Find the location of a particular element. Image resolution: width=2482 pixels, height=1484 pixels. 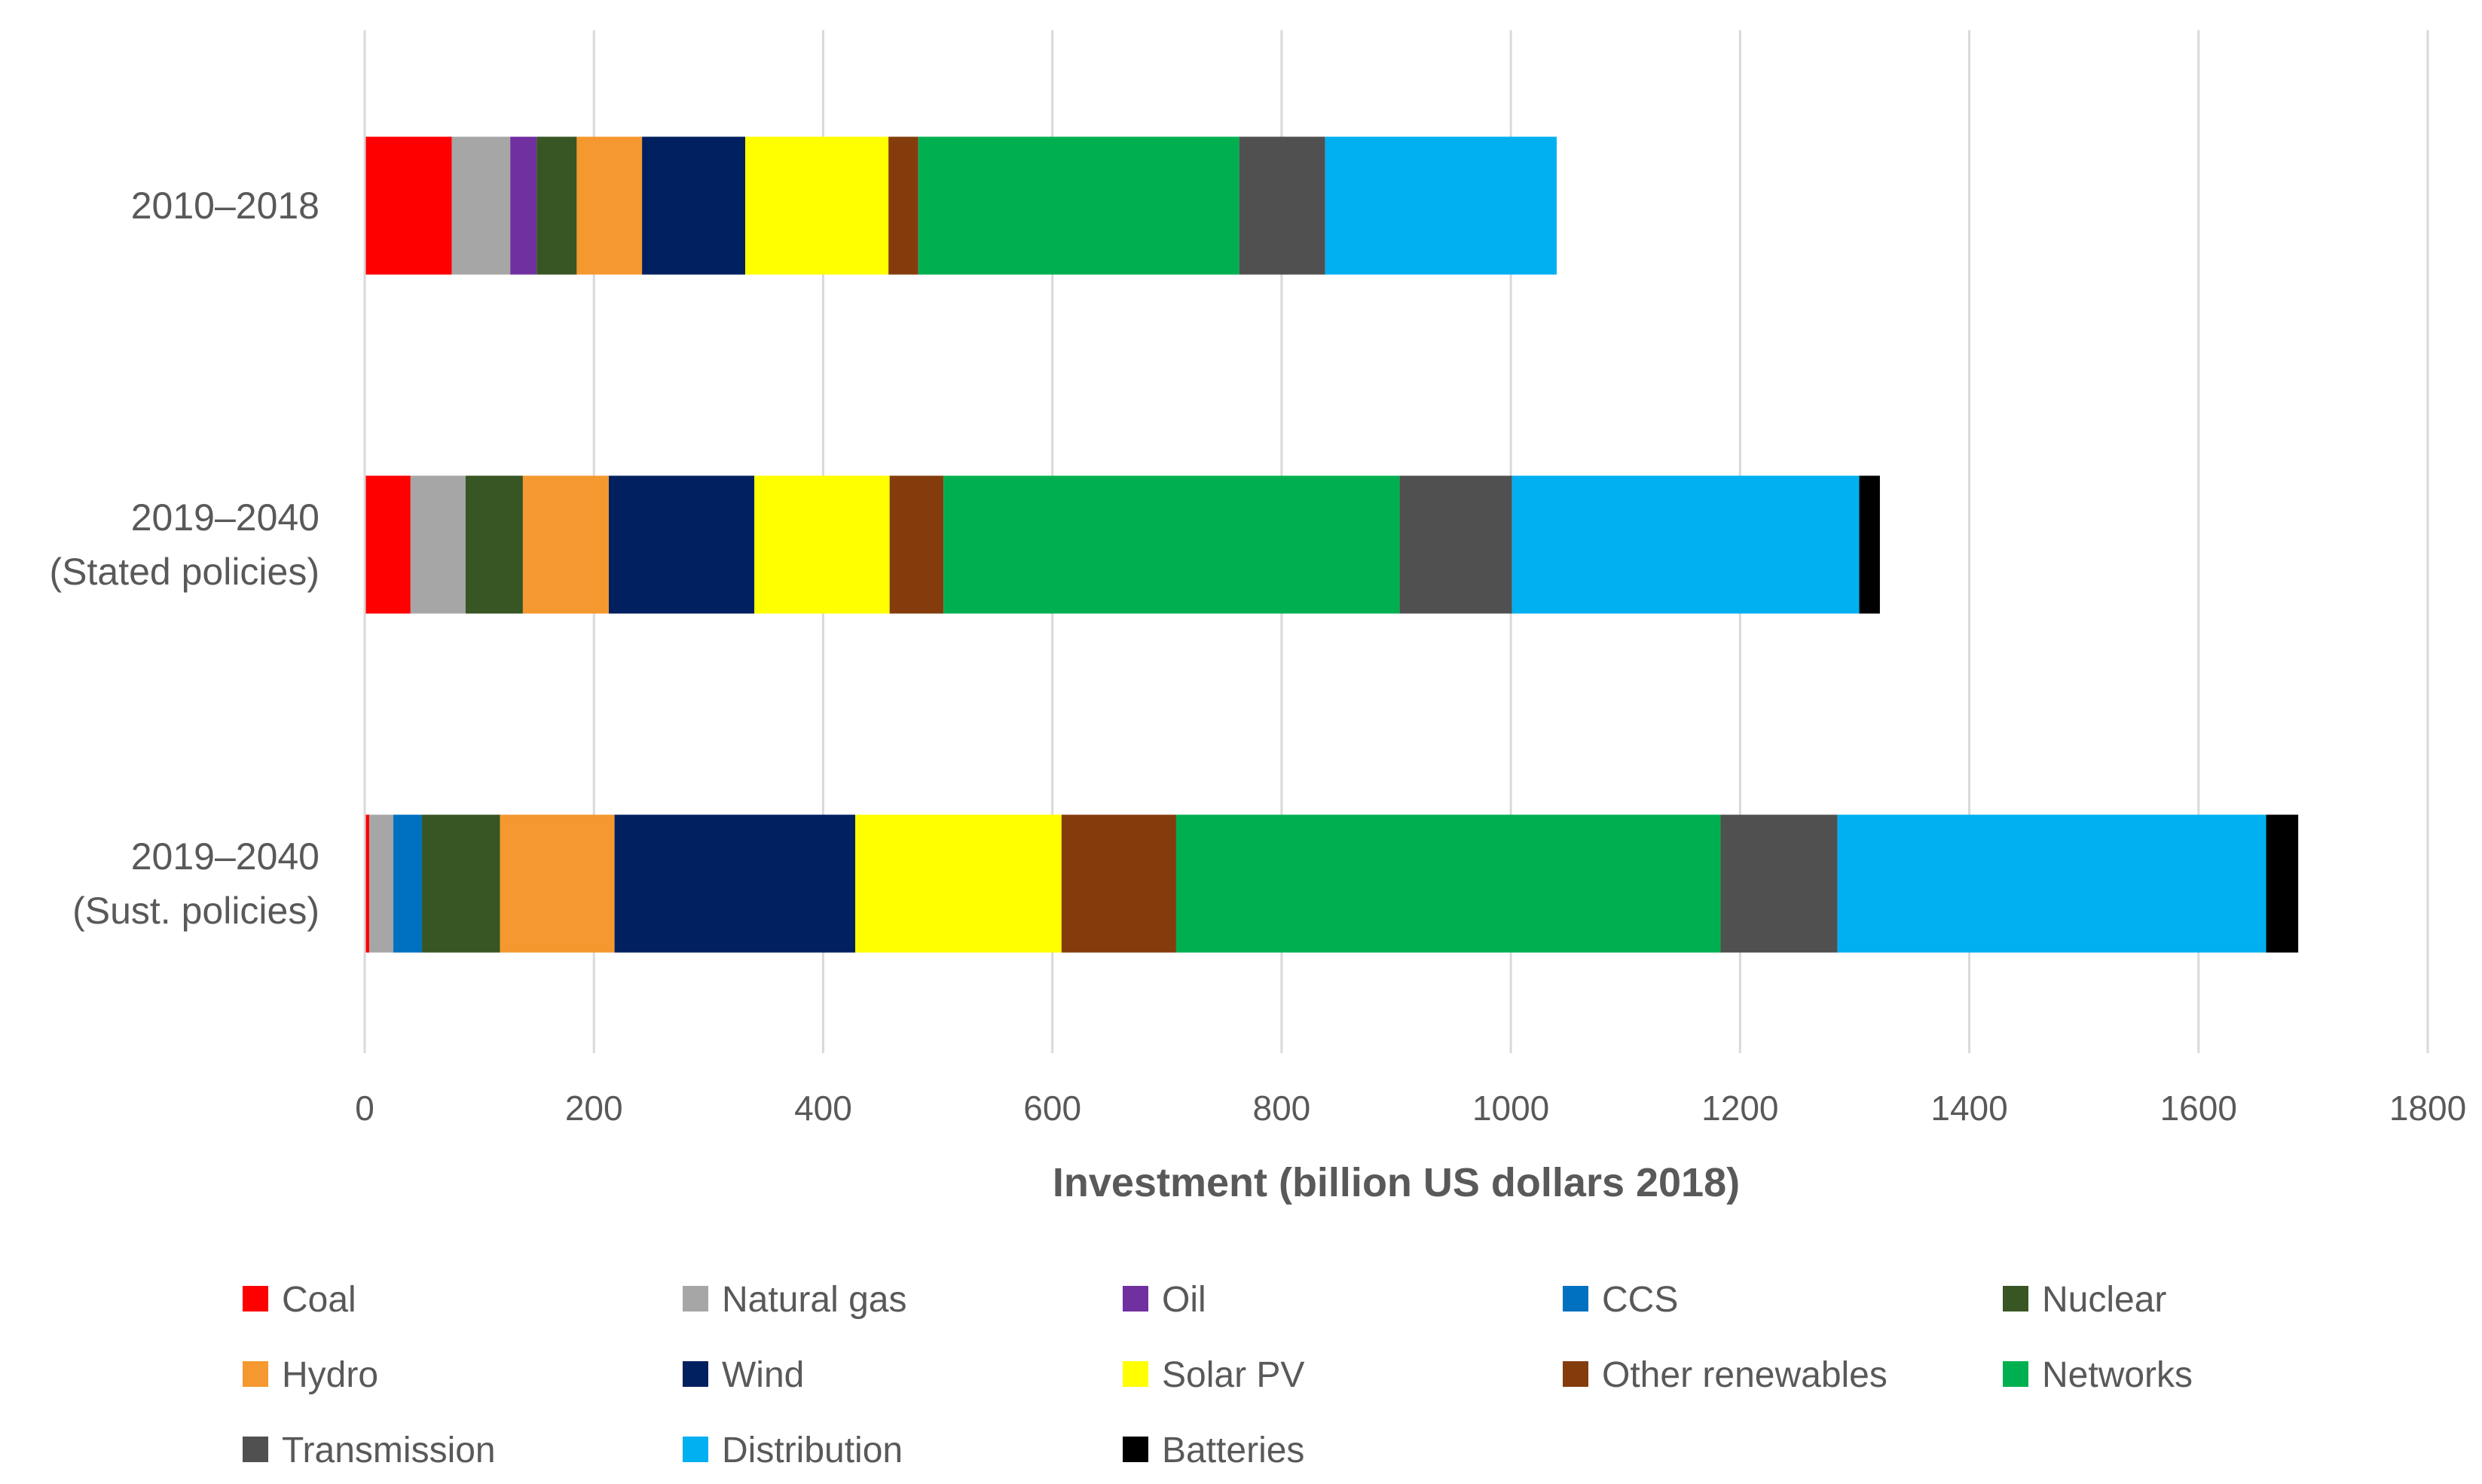

legend-label: Solar PV is located at coordinates (1233, 1375).